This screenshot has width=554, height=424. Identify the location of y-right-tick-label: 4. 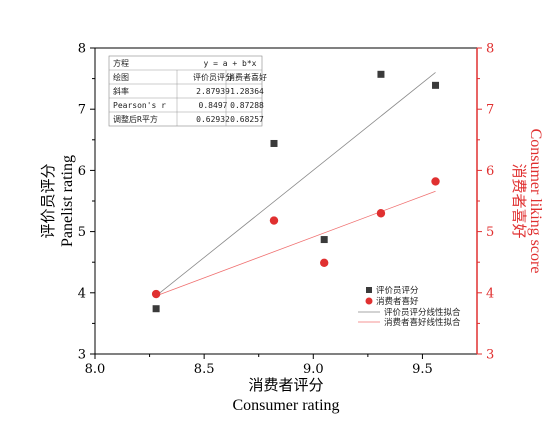
(490, 293).